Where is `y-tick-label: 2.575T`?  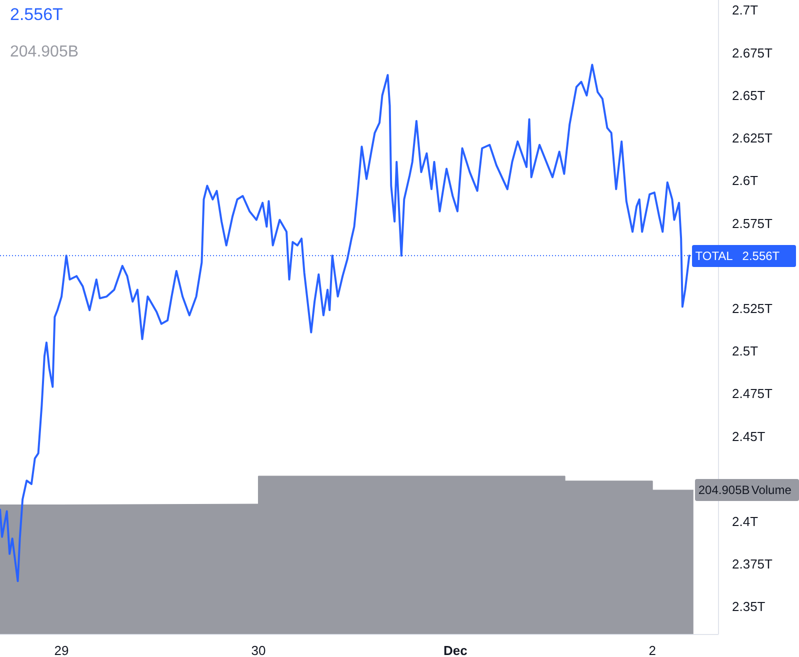 y-tick-label: 2.575T is located at coordinates (752, 223).